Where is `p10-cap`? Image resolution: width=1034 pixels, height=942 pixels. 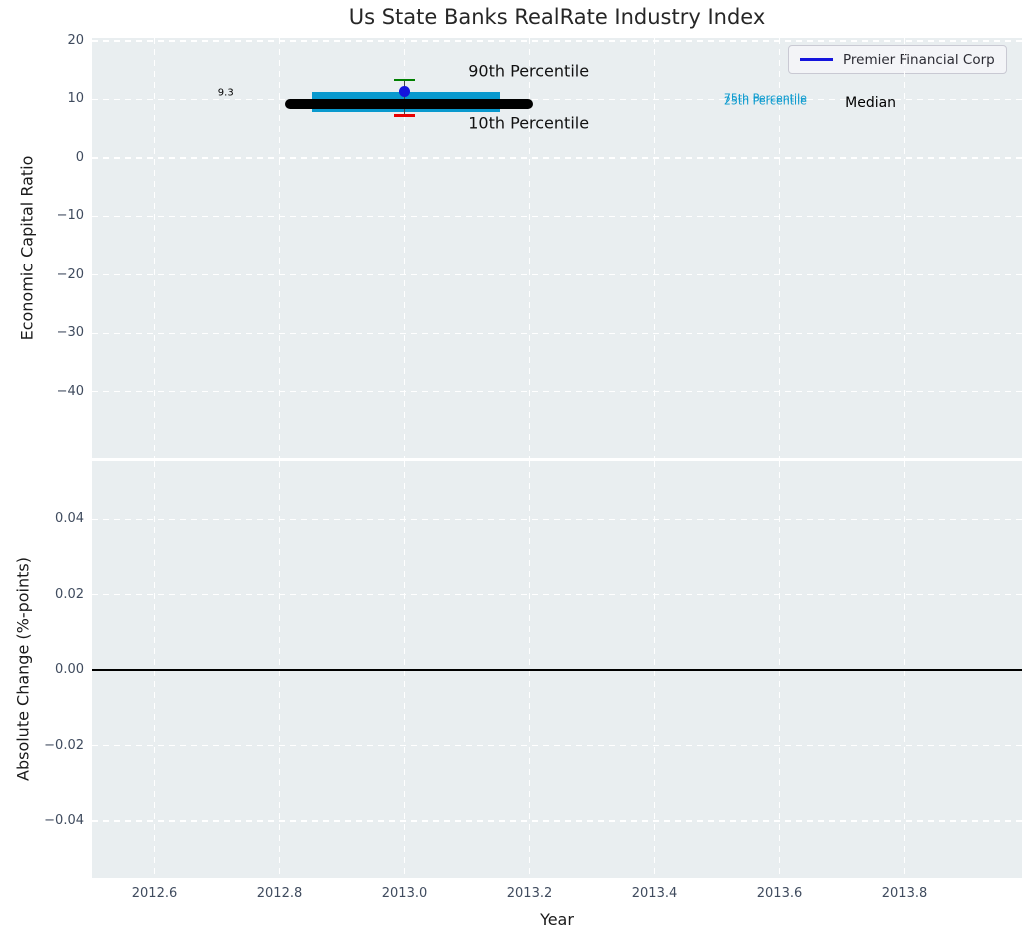
p10-cap is located at coordinates (404, 116).